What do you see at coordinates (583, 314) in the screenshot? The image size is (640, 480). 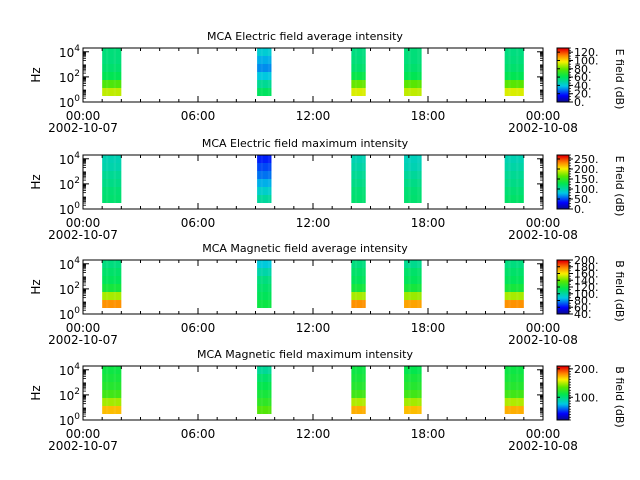 I see `colorbar-tick-label: 40.` at bounding box center [583, 314].